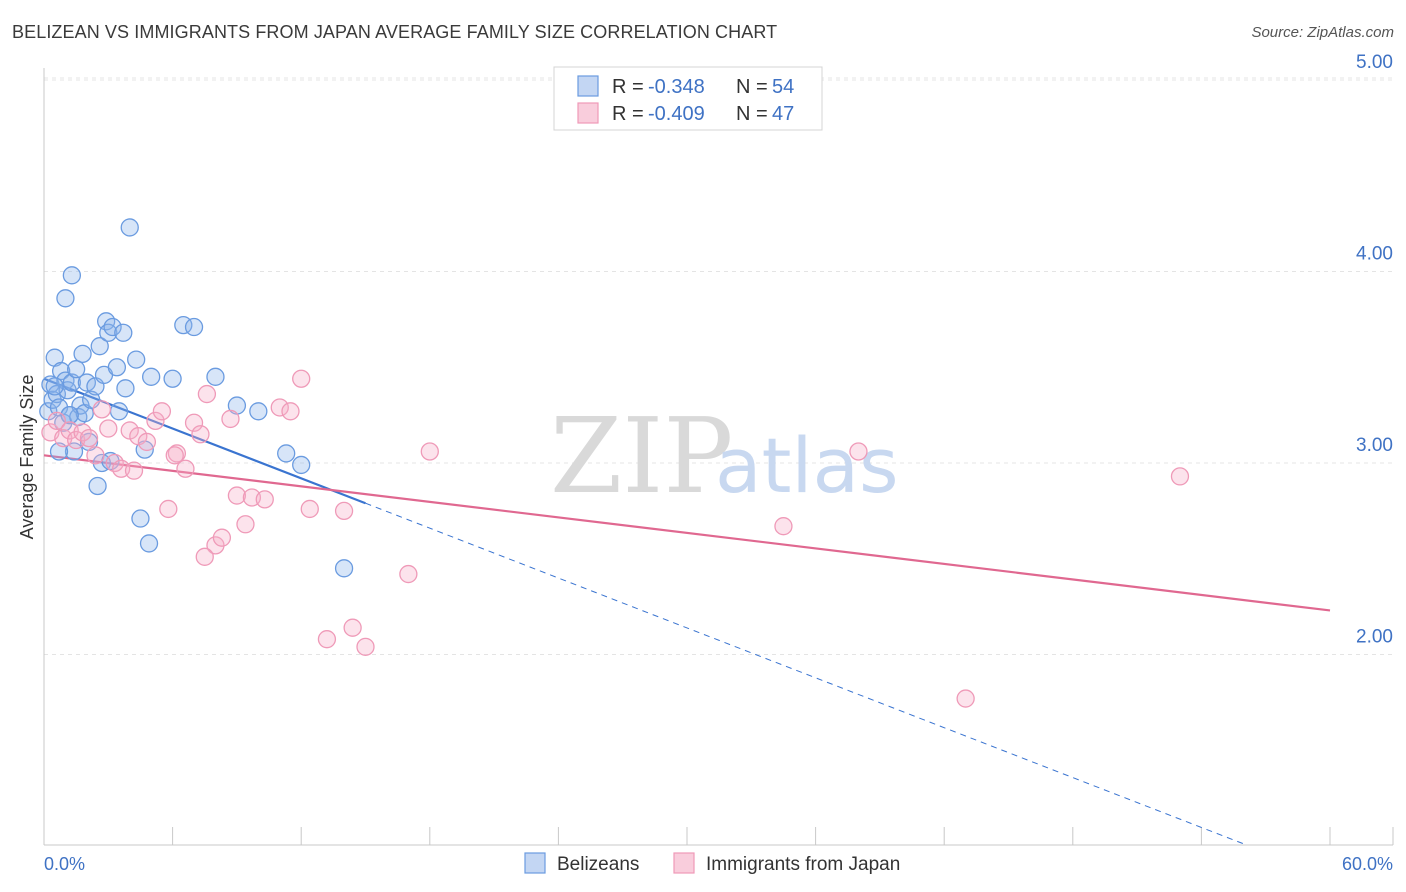  I want to click on y-tick-label: 4.00, so click(1374, 254).